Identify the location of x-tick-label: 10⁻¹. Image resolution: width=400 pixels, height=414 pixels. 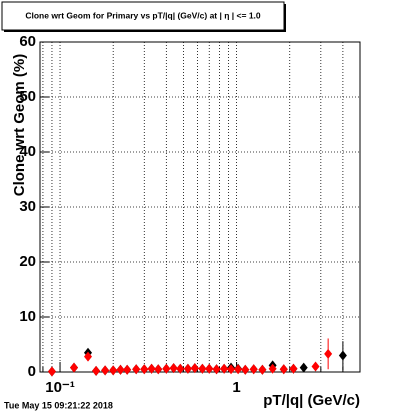
(60, 387).